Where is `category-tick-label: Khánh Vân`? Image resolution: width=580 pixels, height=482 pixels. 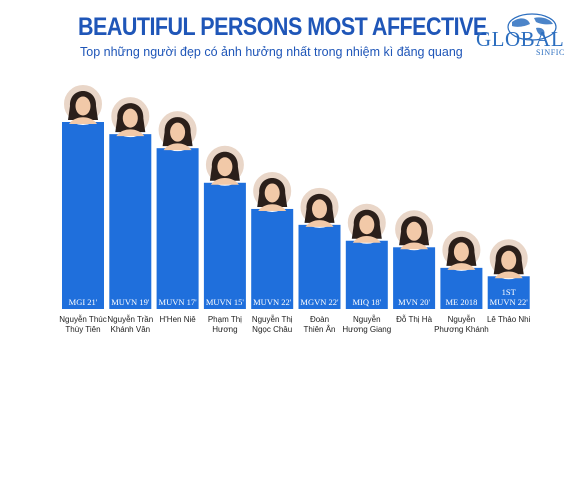
category-tick-label: Khánh Vân is located at coordinates (131, 329).